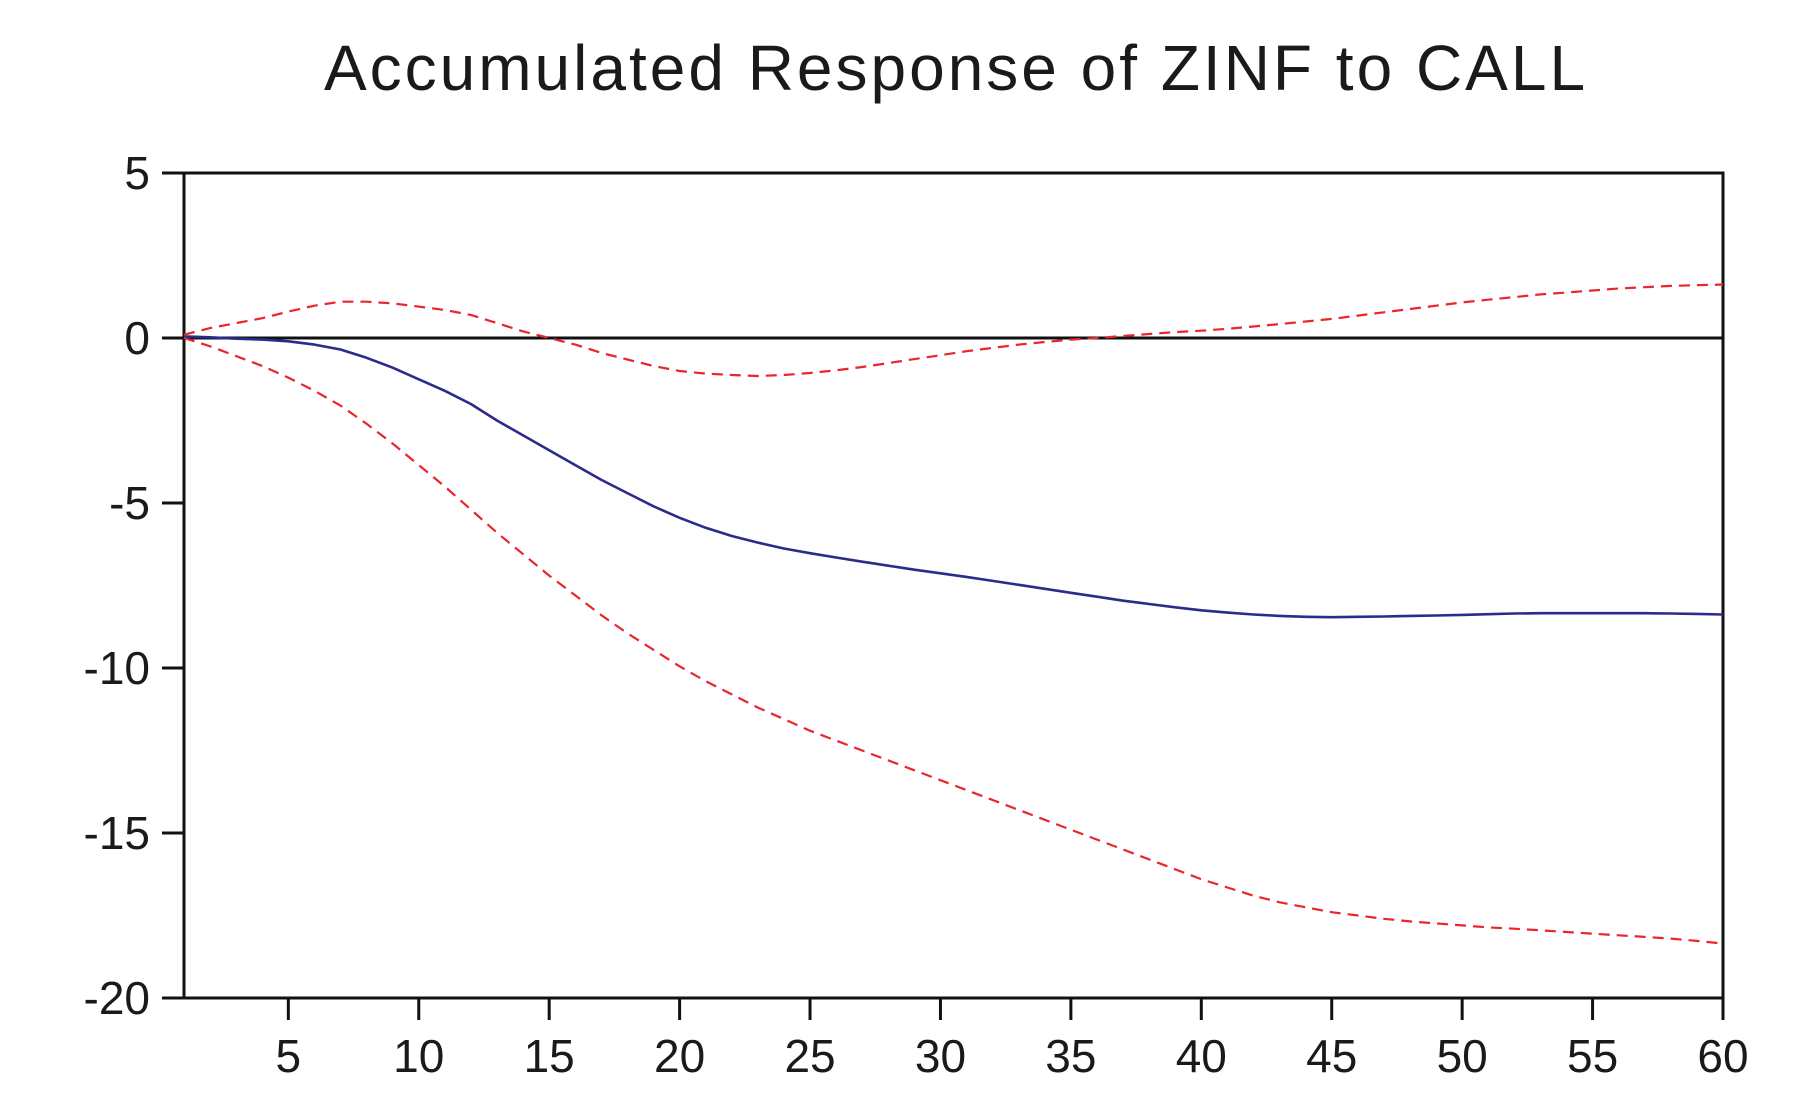 The image size is (1797, 1099). What do you see at coordinates (679, 1056) in the screenshot?
I see `x-tick-label: 20` at bounding box center [679, 1056].